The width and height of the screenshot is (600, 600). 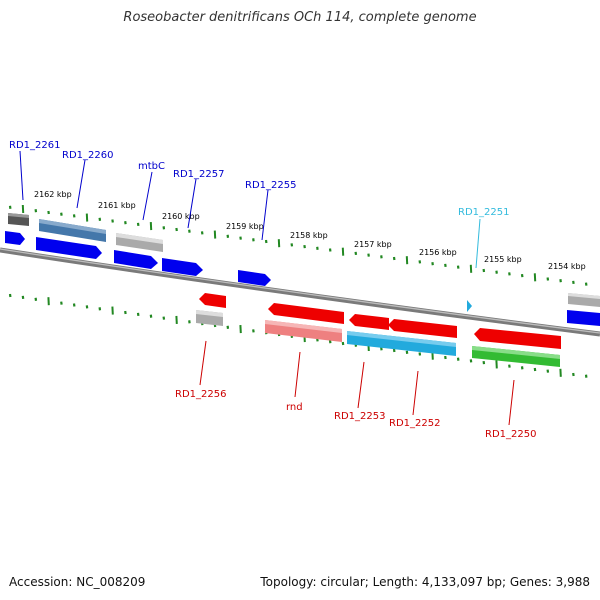 I want to click on gene-label-rd1-2261: RD1_2261, so click(x=34, y=145).